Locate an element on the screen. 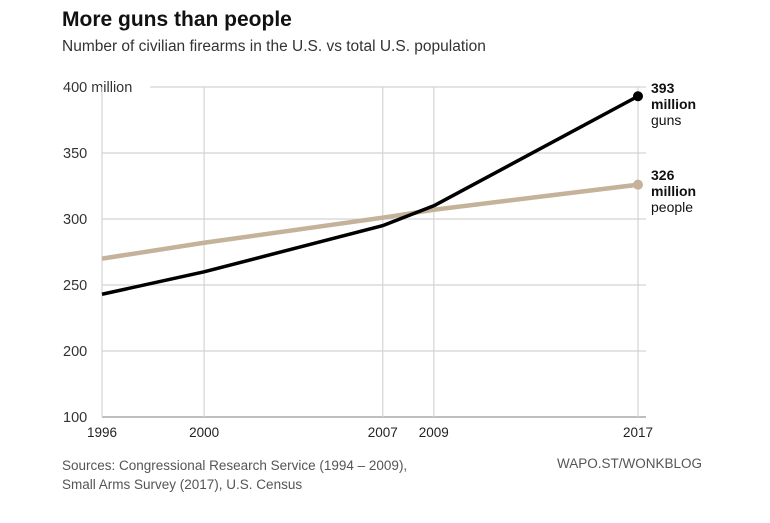 This screenshot has width=770, height=523. guns-value: 393 is located at coordinates (663, 88).